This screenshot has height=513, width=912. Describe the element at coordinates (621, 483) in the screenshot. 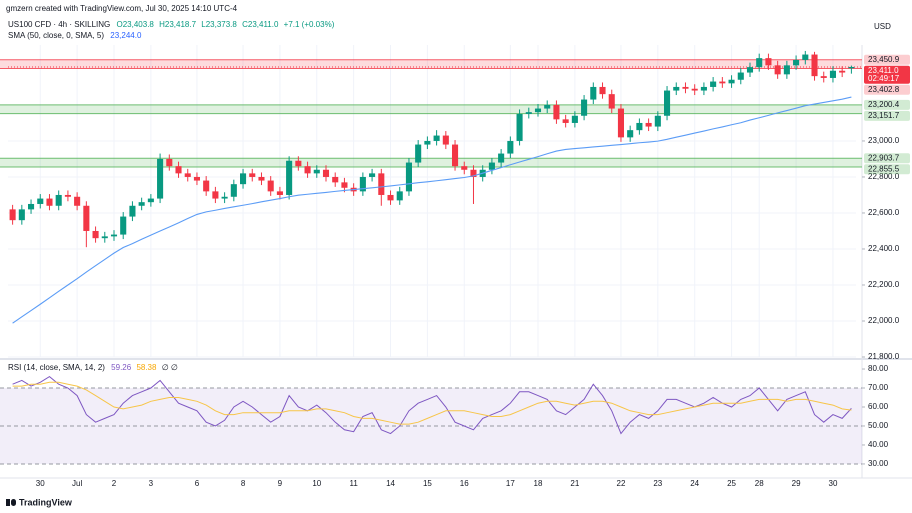

I see `x-tick-label: 22` at that location.